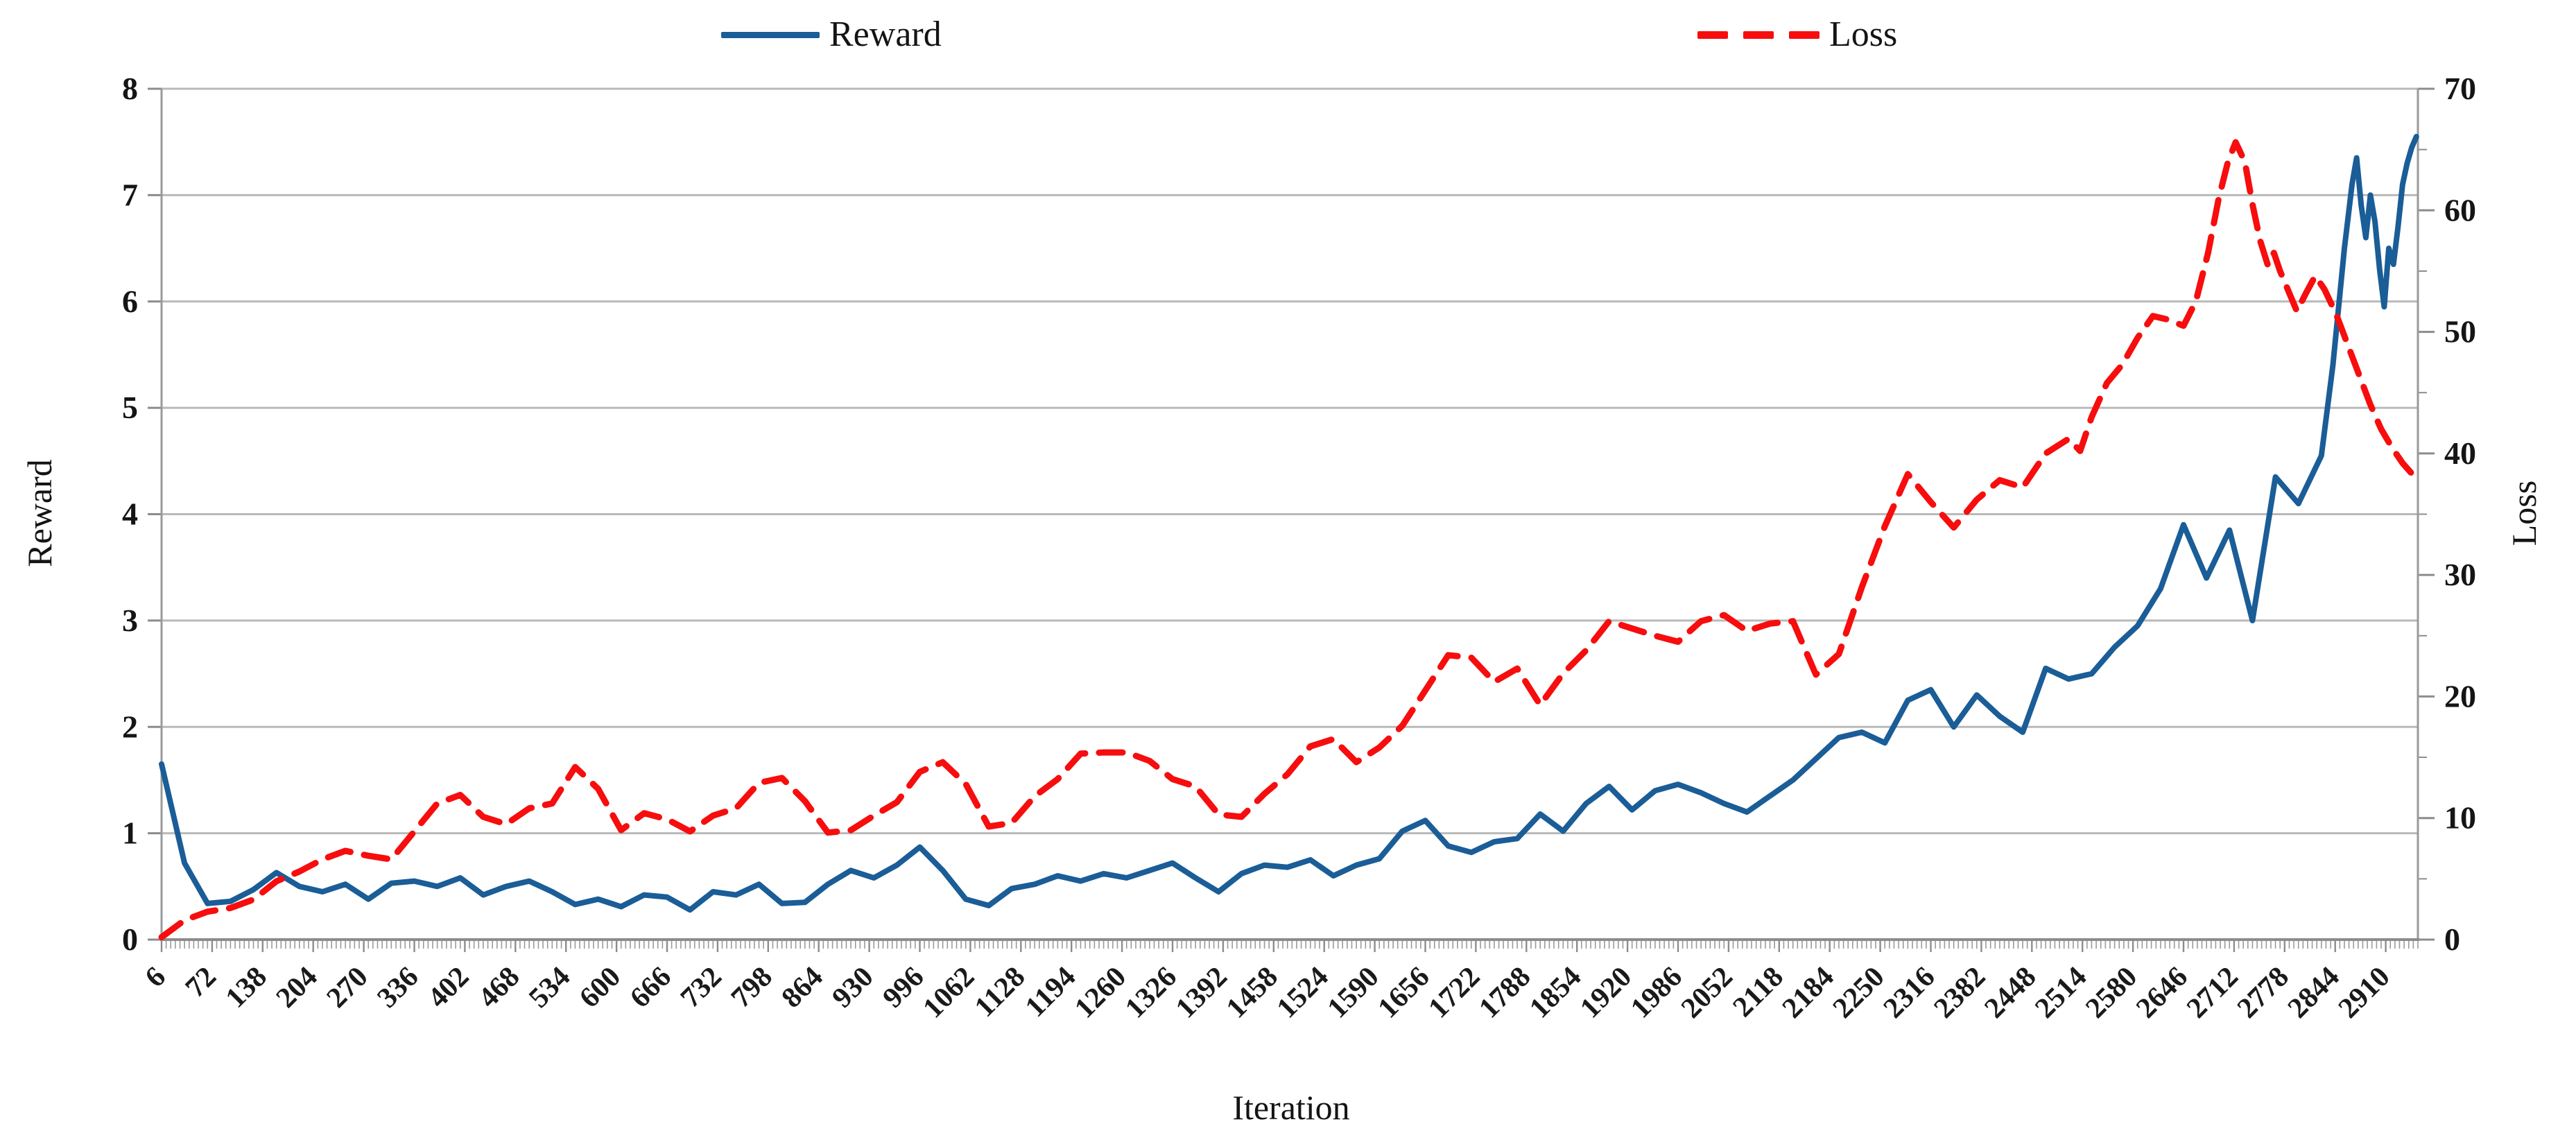 Image resolution: width=2576 pixels, height=1140 pixels. What do you see at coordinates (1252, 993) in the screenshot?
I see `svg-text: 1458` at bounding box center [1252, 993].